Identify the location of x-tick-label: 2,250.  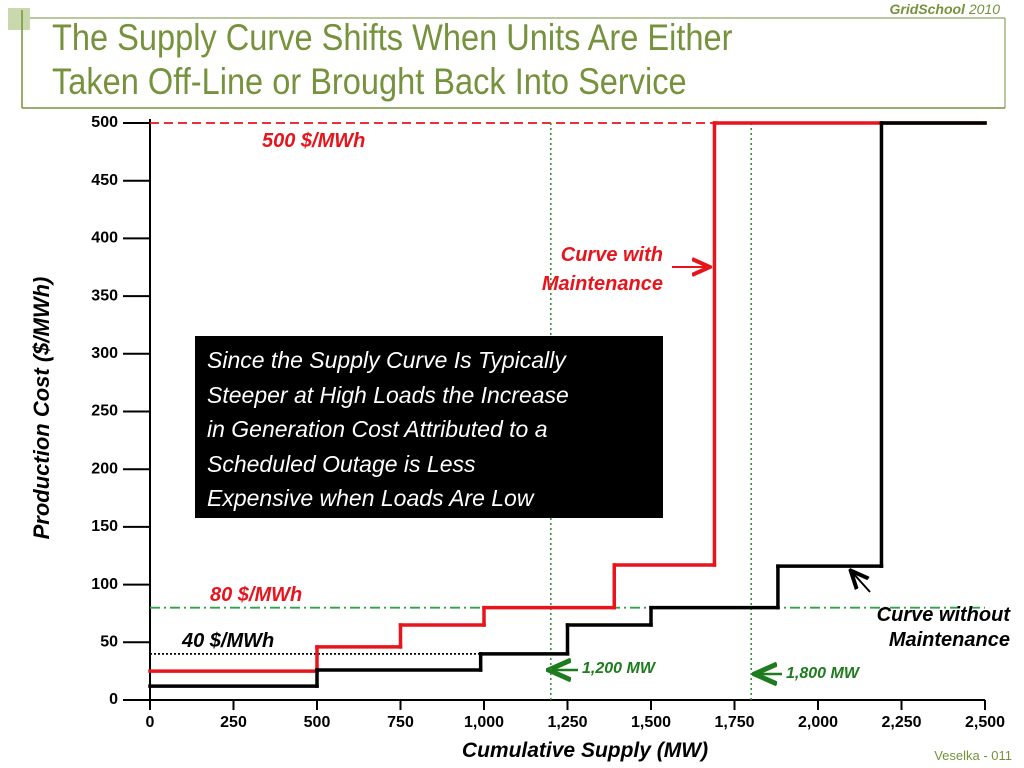
(901, 722).